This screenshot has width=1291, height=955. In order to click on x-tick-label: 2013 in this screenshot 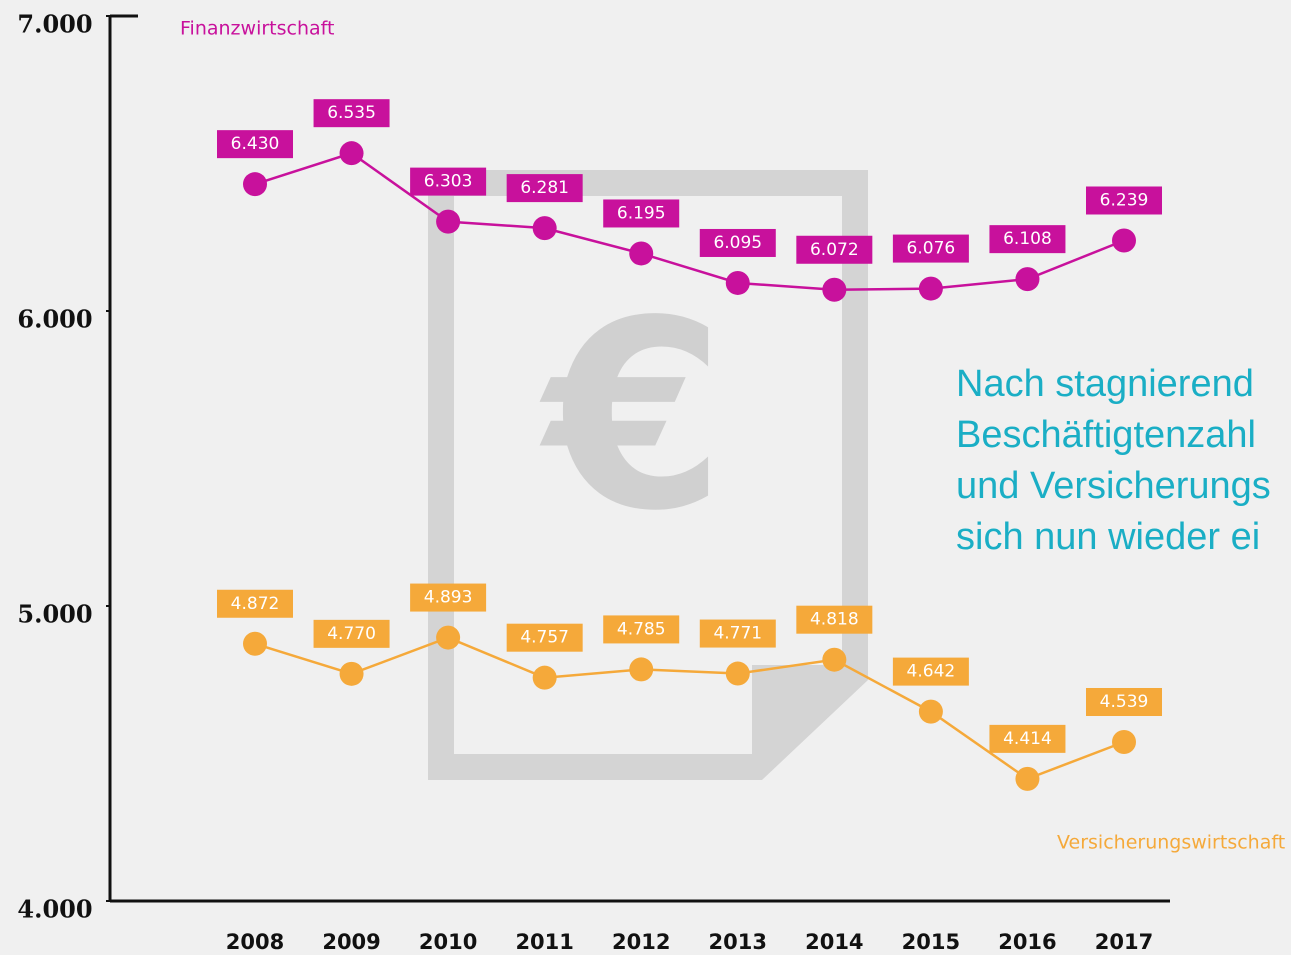, I will do `click(738, 942)`.